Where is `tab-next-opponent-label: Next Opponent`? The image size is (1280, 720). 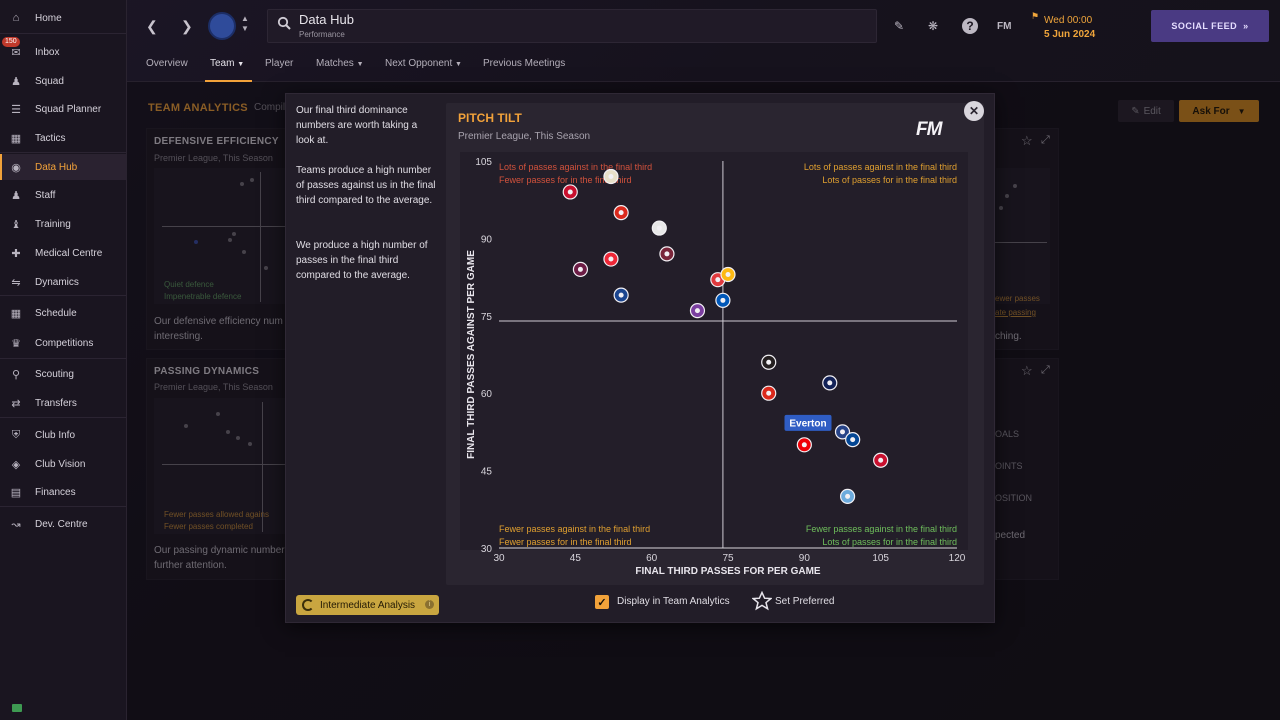 tab-next-opponent-label: Next Opponent is located at coordinates (419, 63).